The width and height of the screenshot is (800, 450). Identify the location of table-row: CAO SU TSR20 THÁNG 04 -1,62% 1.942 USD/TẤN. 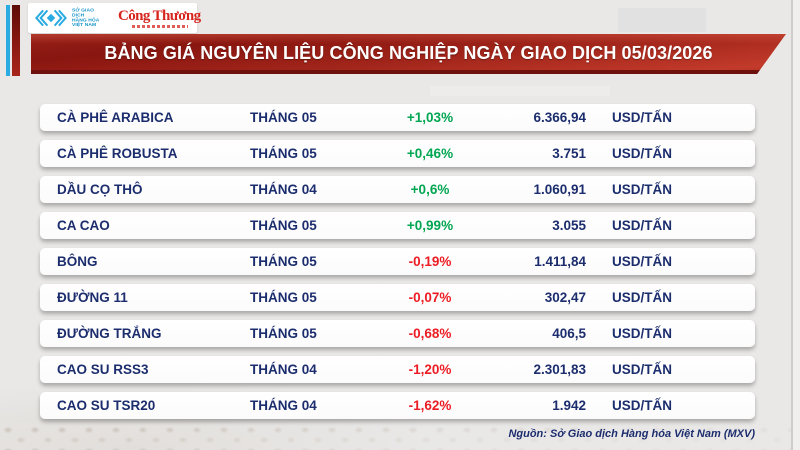
(397, 405).